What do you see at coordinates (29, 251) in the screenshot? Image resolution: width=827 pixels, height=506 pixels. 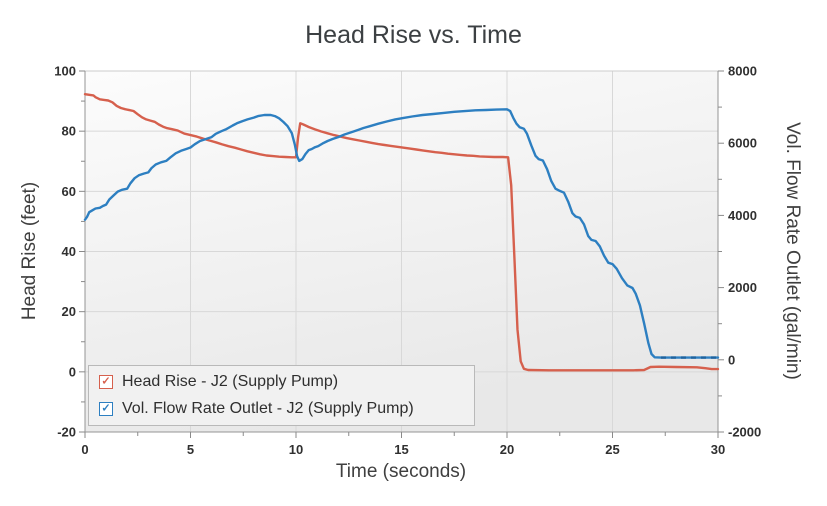 I see `y-axis-label-left: Head Rise (feet)` at bounding box center [29, 251].